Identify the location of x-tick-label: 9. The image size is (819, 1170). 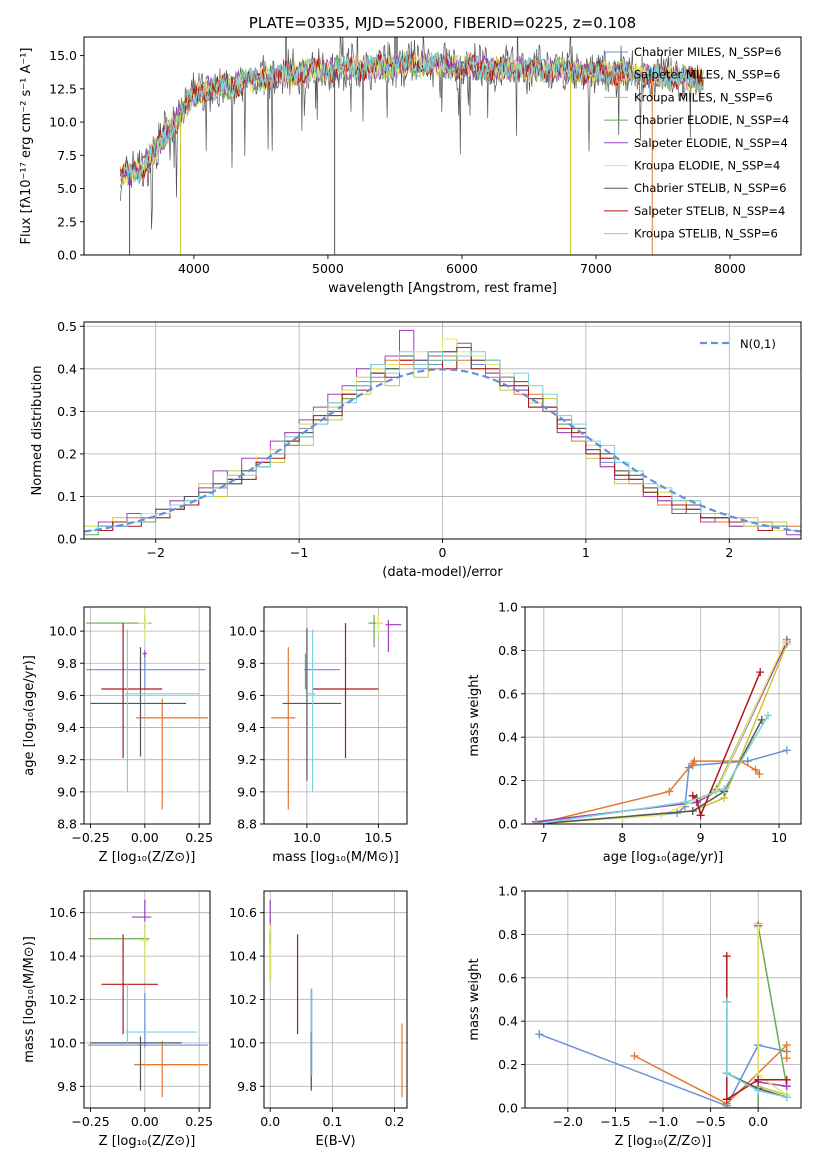
(701, 837).